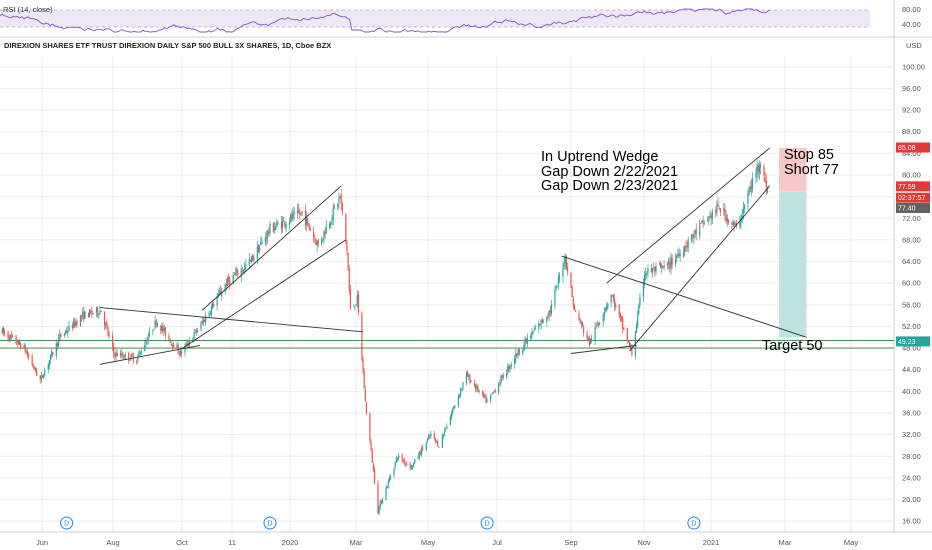 Image resolution: width=932 pixels, height=550 pixels. Describe the element at coordinates (609, 172) in the screenshot. I see `wedge-note-line-2: Gap Down 2/22/2021` at that location.